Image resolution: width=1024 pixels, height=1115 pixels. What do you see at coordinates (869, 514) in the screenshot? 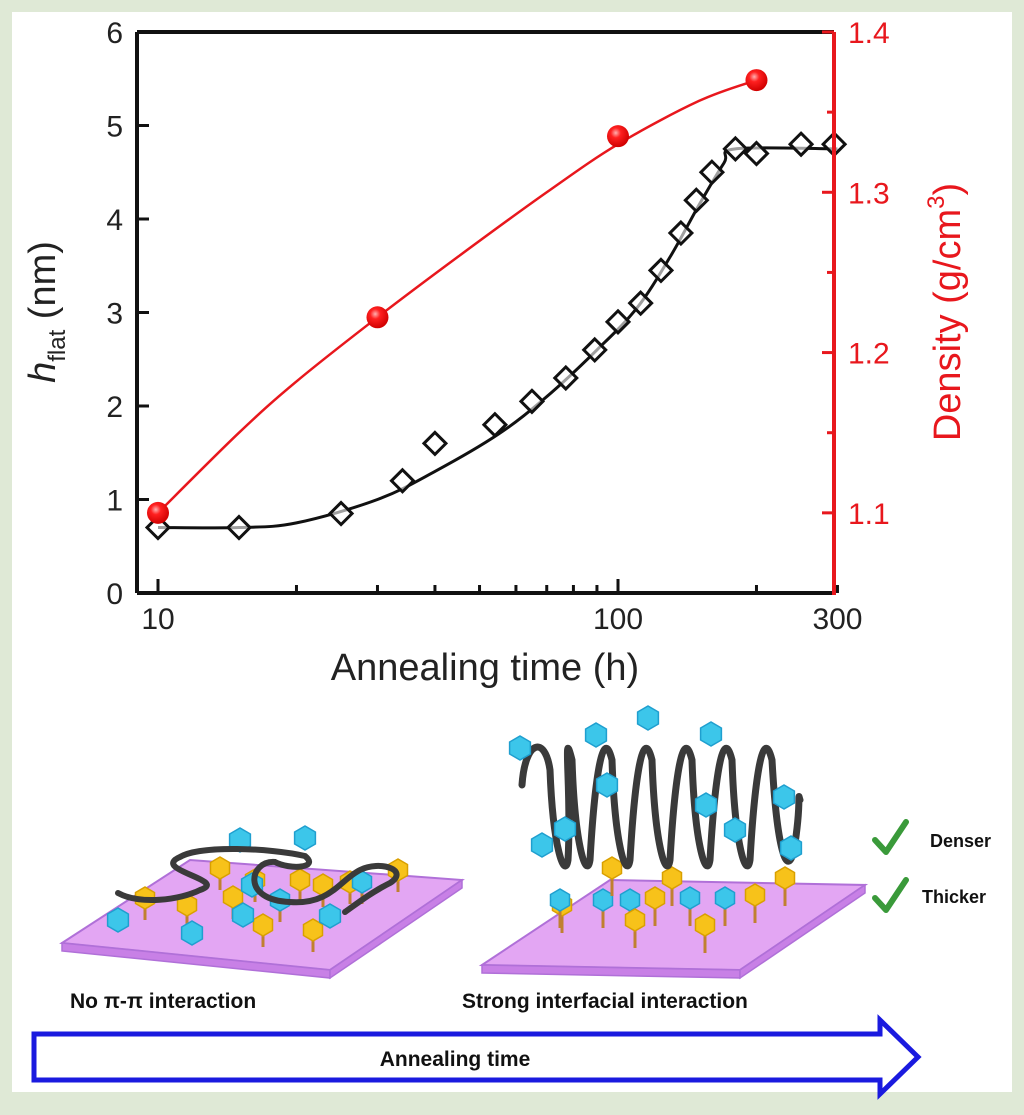
I see `y-right-tick-label: 1.1` at bounding box center [869, 514].